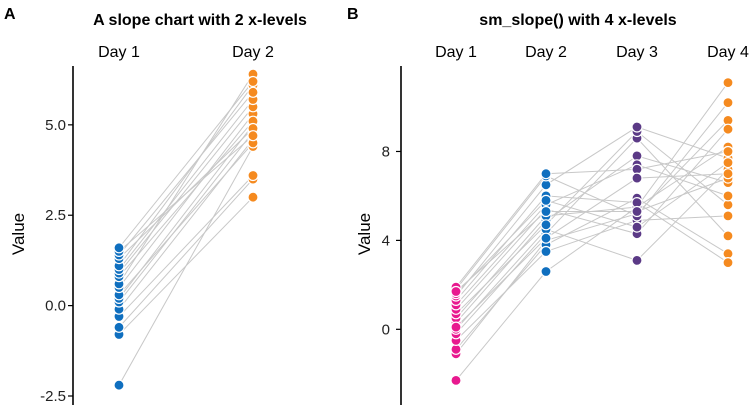 The width and height of the screenshot is (754, 405). What do you see at coordinates (637, 52) in the screenshot?
I see `panel-b-x-label: Day 3` at bounding box center [637, 52].